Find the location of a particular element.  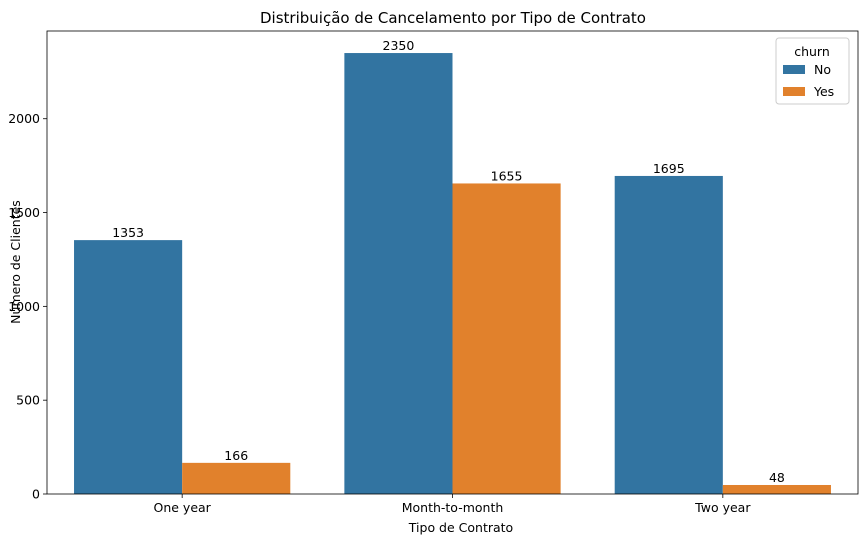

data-label: 2350 is located at coordinates (399, 45).